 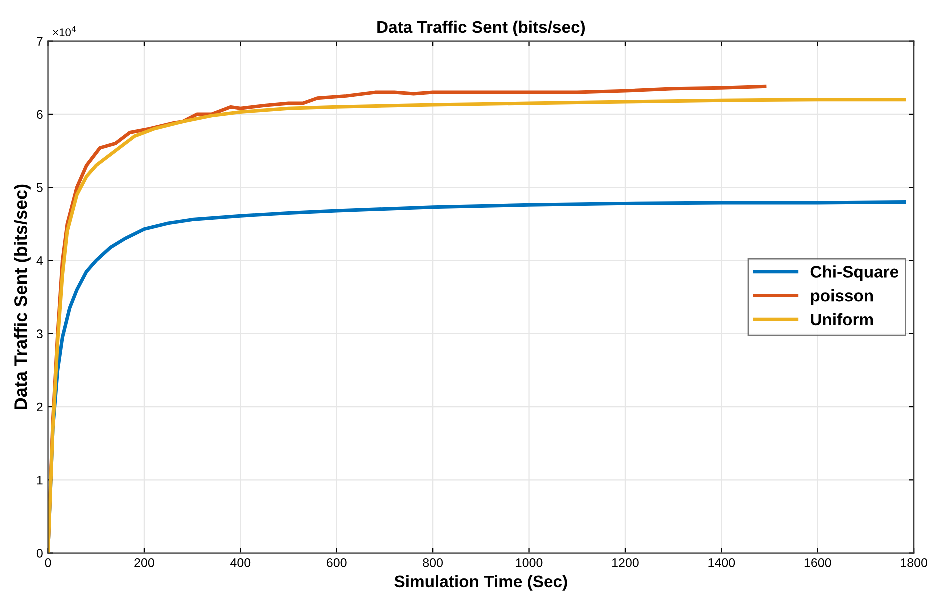 What do you see at coordinates (529, 563) in the screenshot?
I see `x-tick-label: 1000` at bounding box center [529, 563].